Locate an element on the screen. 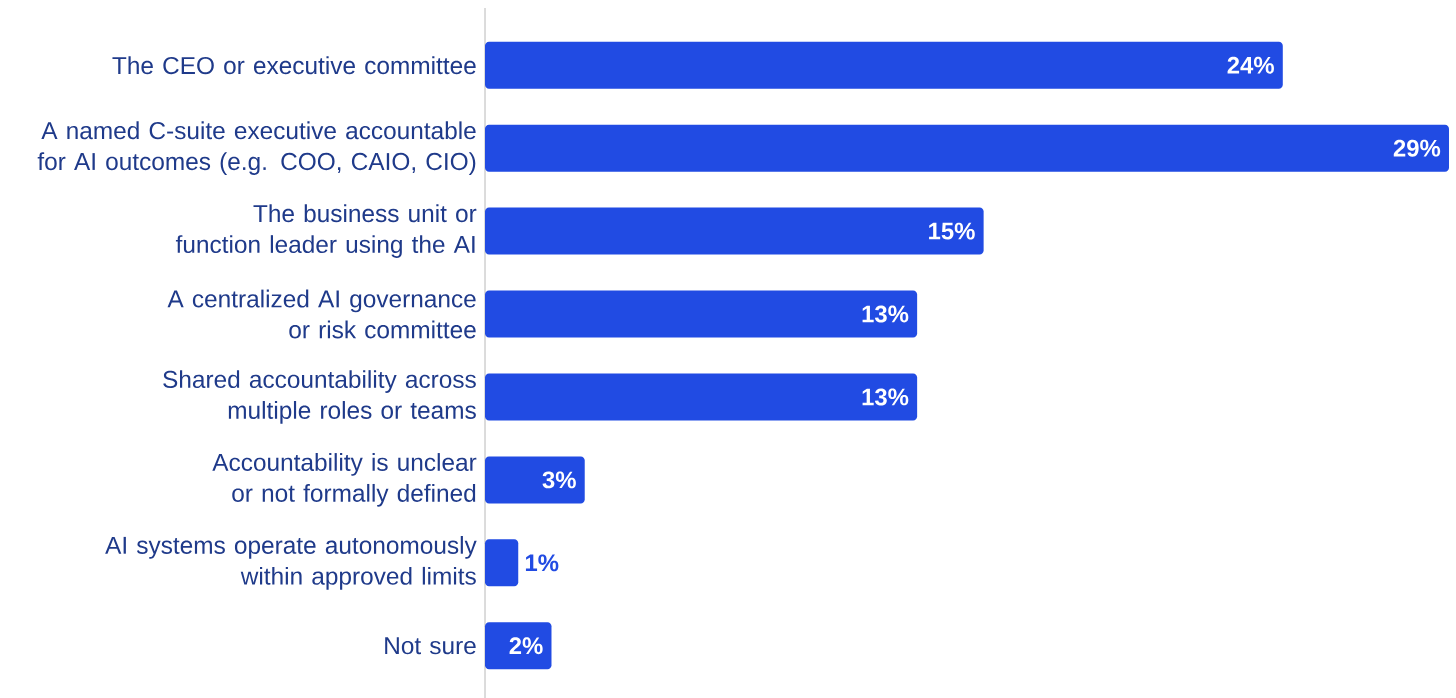 This screenshot has width=1456, height=698. data-label: 3% is located at coordinates (559, 480).